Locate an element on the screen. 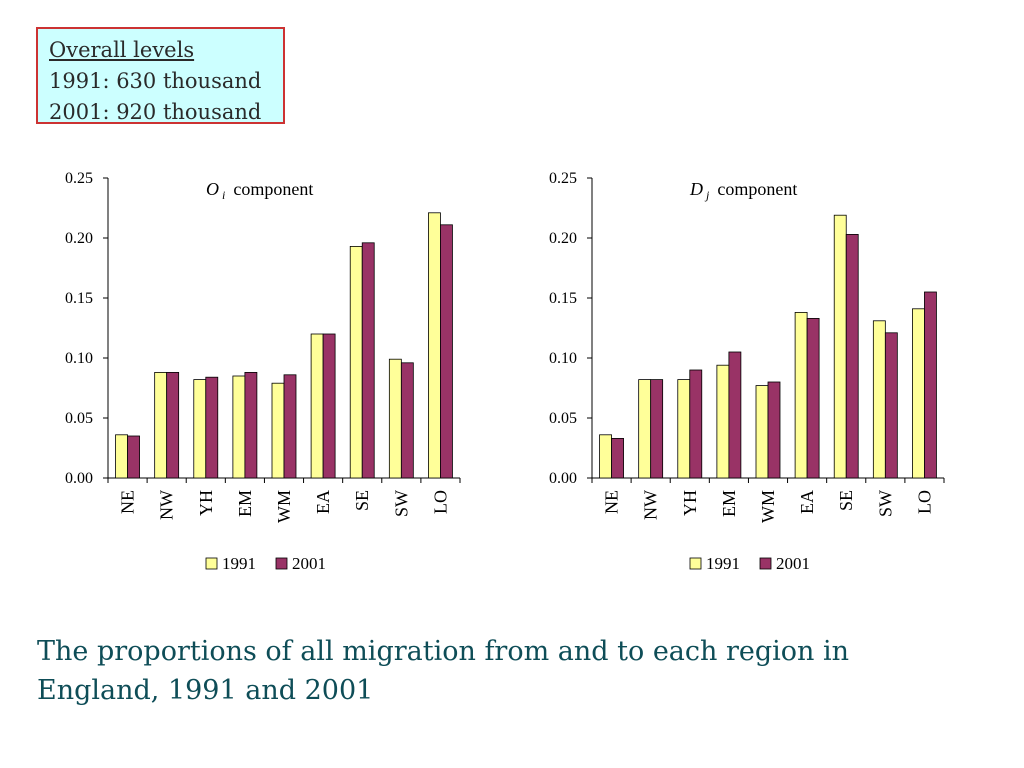 The image size is (1024, 768). chart-title-subscript: i is located at coordinates (223, 195).